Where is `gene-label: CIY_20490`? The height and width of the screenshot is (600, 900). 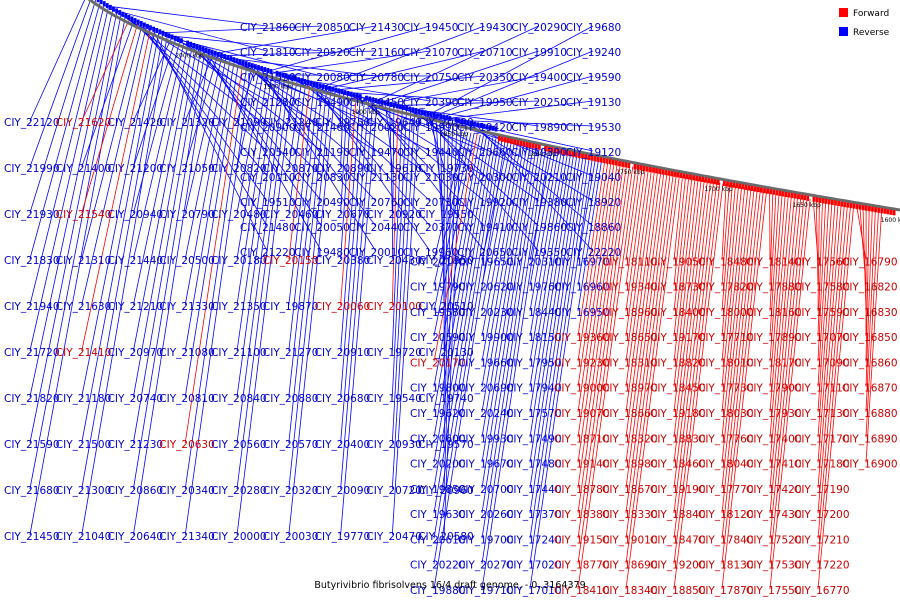 gene-label: CIY_20490 is located at coordinates (322, 203).